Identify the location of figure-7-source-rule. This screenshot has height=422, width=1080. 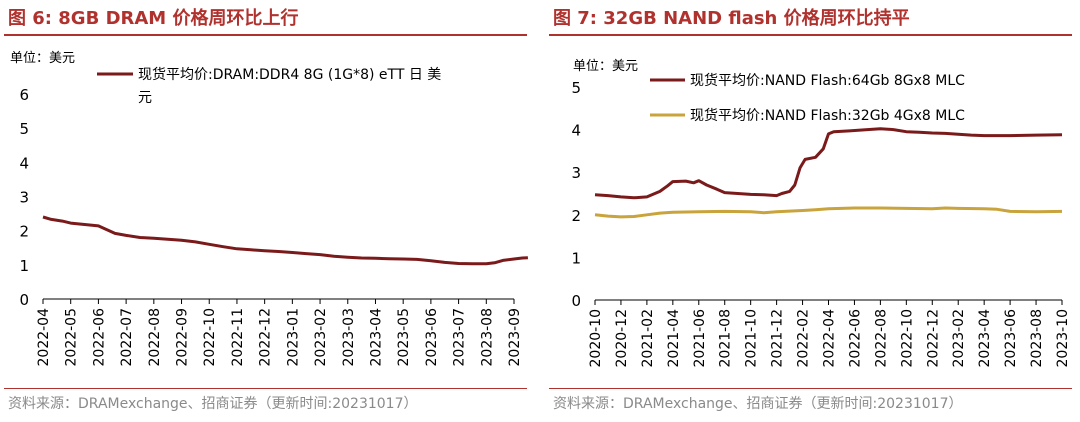
(810, 388).